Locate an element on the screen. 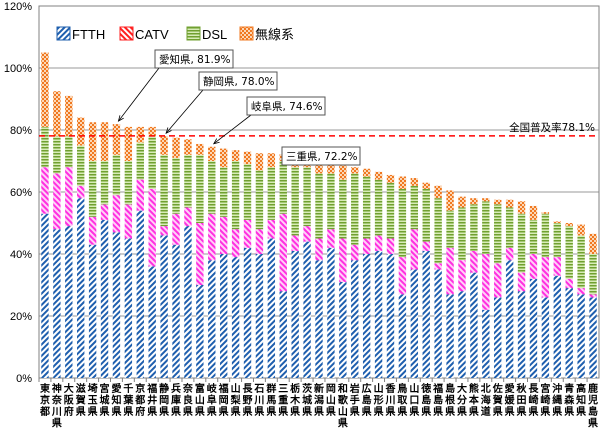 This screenshot has height=428, width=600. x-tick-label: 栃木県 is located at coordinates (295, 400).